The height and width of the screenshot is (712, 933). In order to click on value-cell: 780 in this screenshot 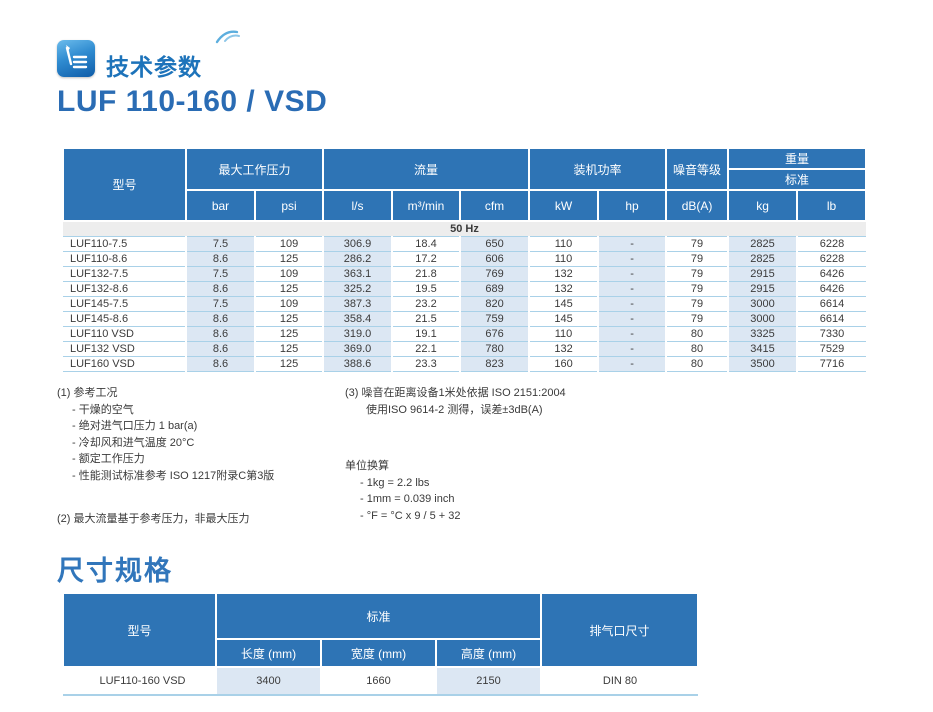, I will do `click(495, 349)`.